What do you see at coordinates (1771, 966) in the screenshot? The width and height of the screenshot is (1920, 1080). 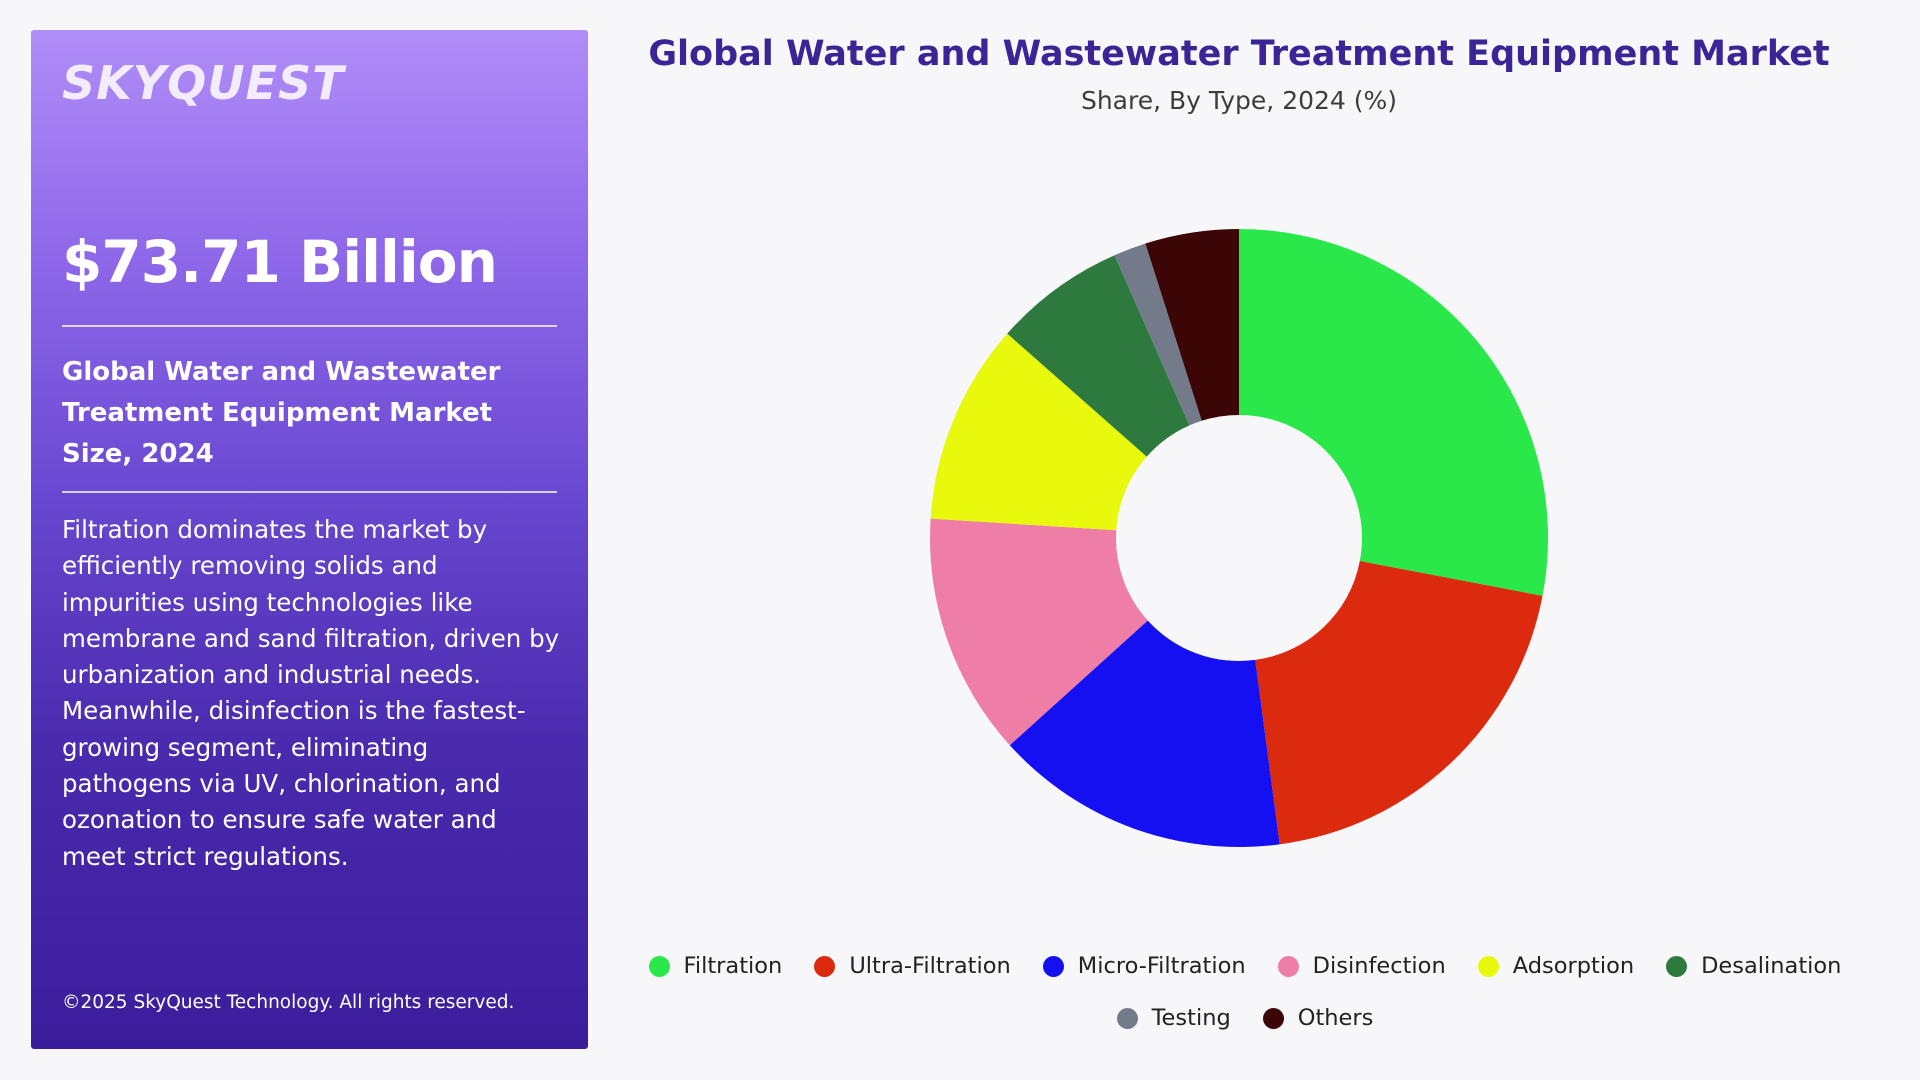 I see `legend-label: Desalination` at bounding box center [1771, 966].